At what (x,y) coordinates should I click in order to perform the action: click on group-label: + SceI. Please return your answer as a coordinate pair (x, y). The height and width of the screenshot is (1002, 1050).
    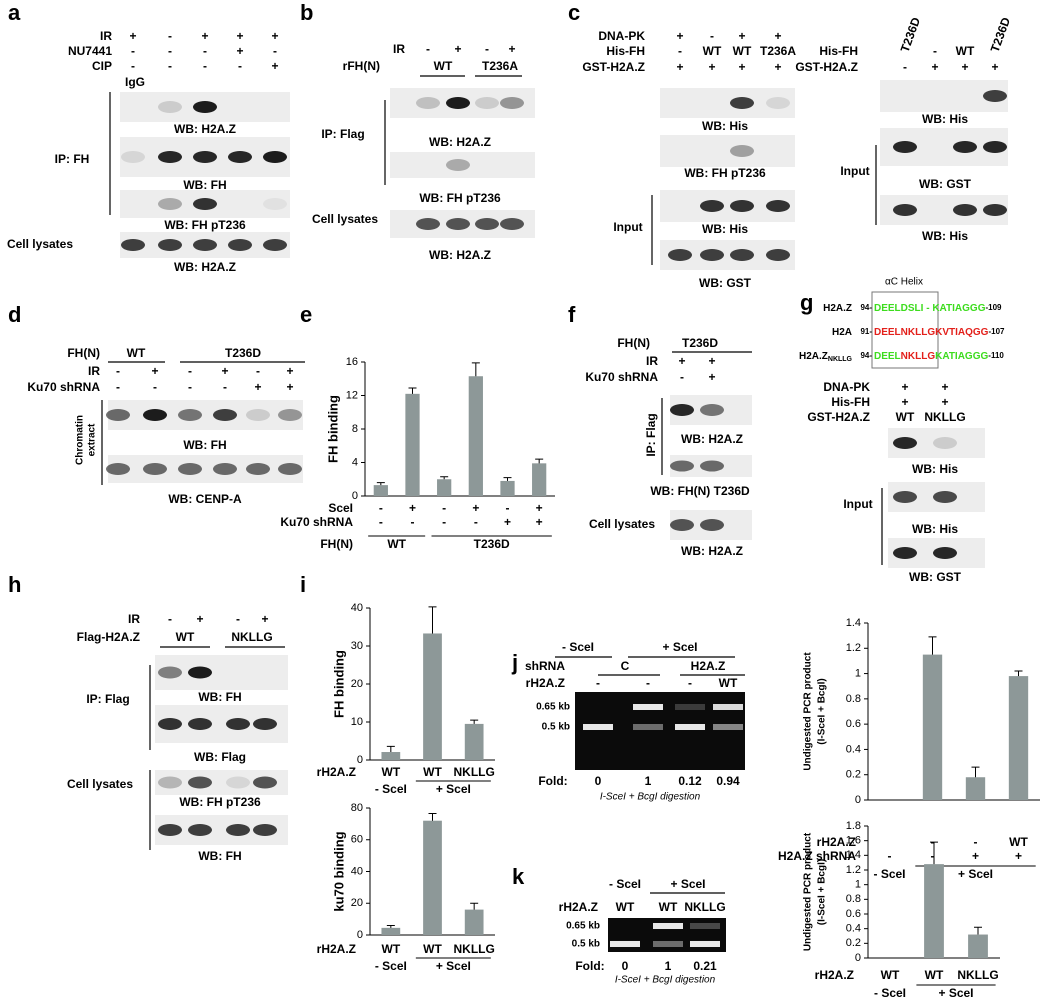
    Looking at the image, I should click on (955, 993).